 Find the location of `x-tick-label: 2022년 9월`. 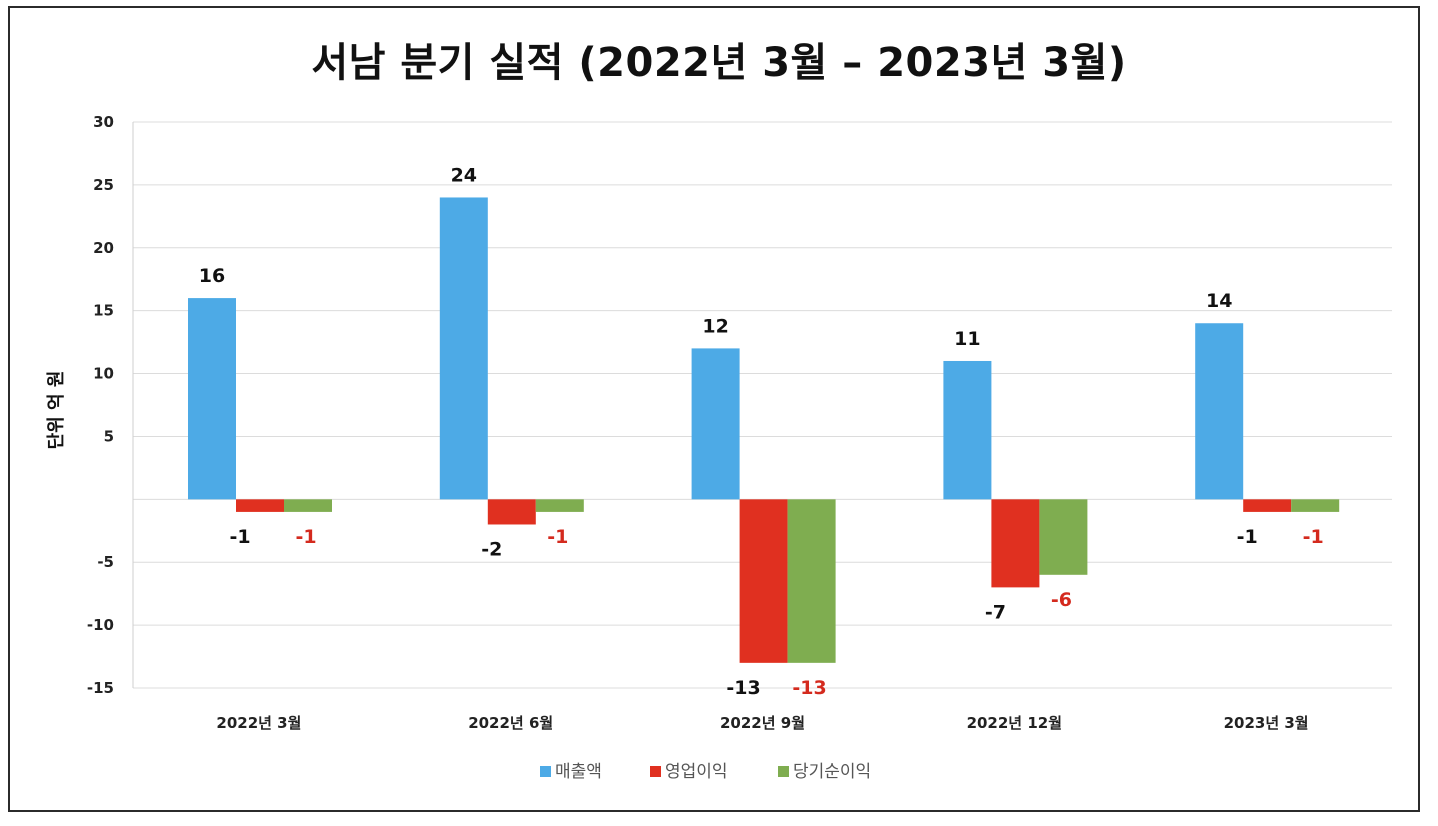

x-tick-label: 2022년 9월 is located at coordinates (762, 723).